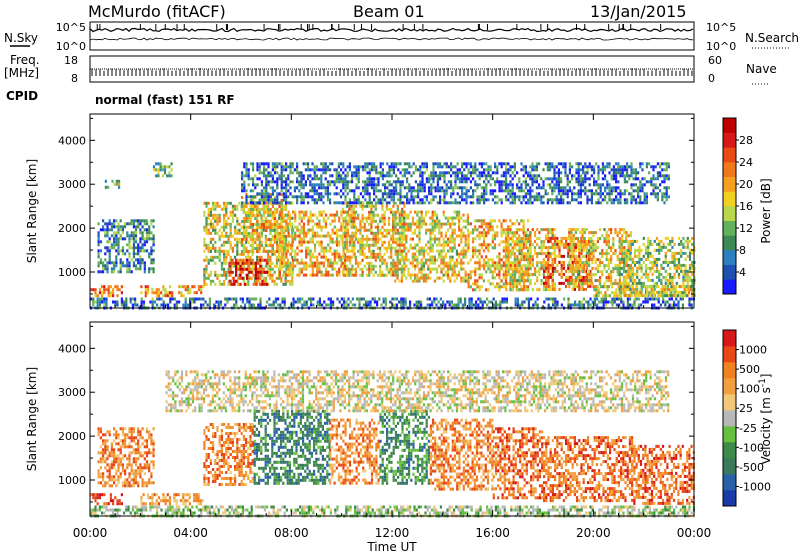 The width and height of the screenshot is (800, 554). What do you see at coordinates (74, 78) in the screenshot?
I see `freq-tick-bottom: 8` at bounding box center [74, 78].